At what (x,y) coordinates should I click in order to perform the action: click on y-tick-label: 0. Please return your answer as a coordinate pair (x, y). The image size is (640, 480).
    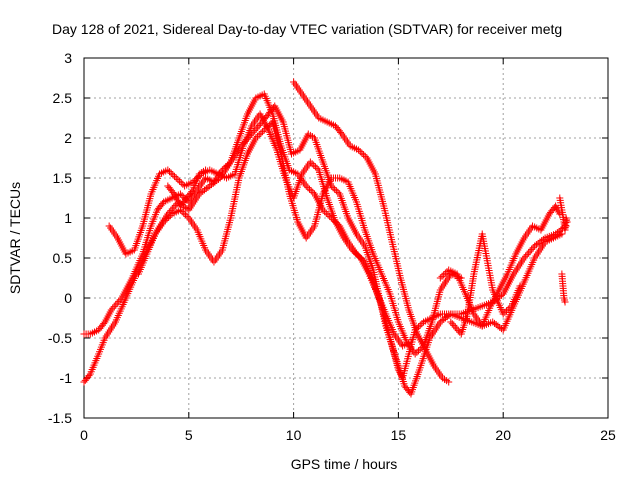
    Looking at the image, I should click on (68, 298).